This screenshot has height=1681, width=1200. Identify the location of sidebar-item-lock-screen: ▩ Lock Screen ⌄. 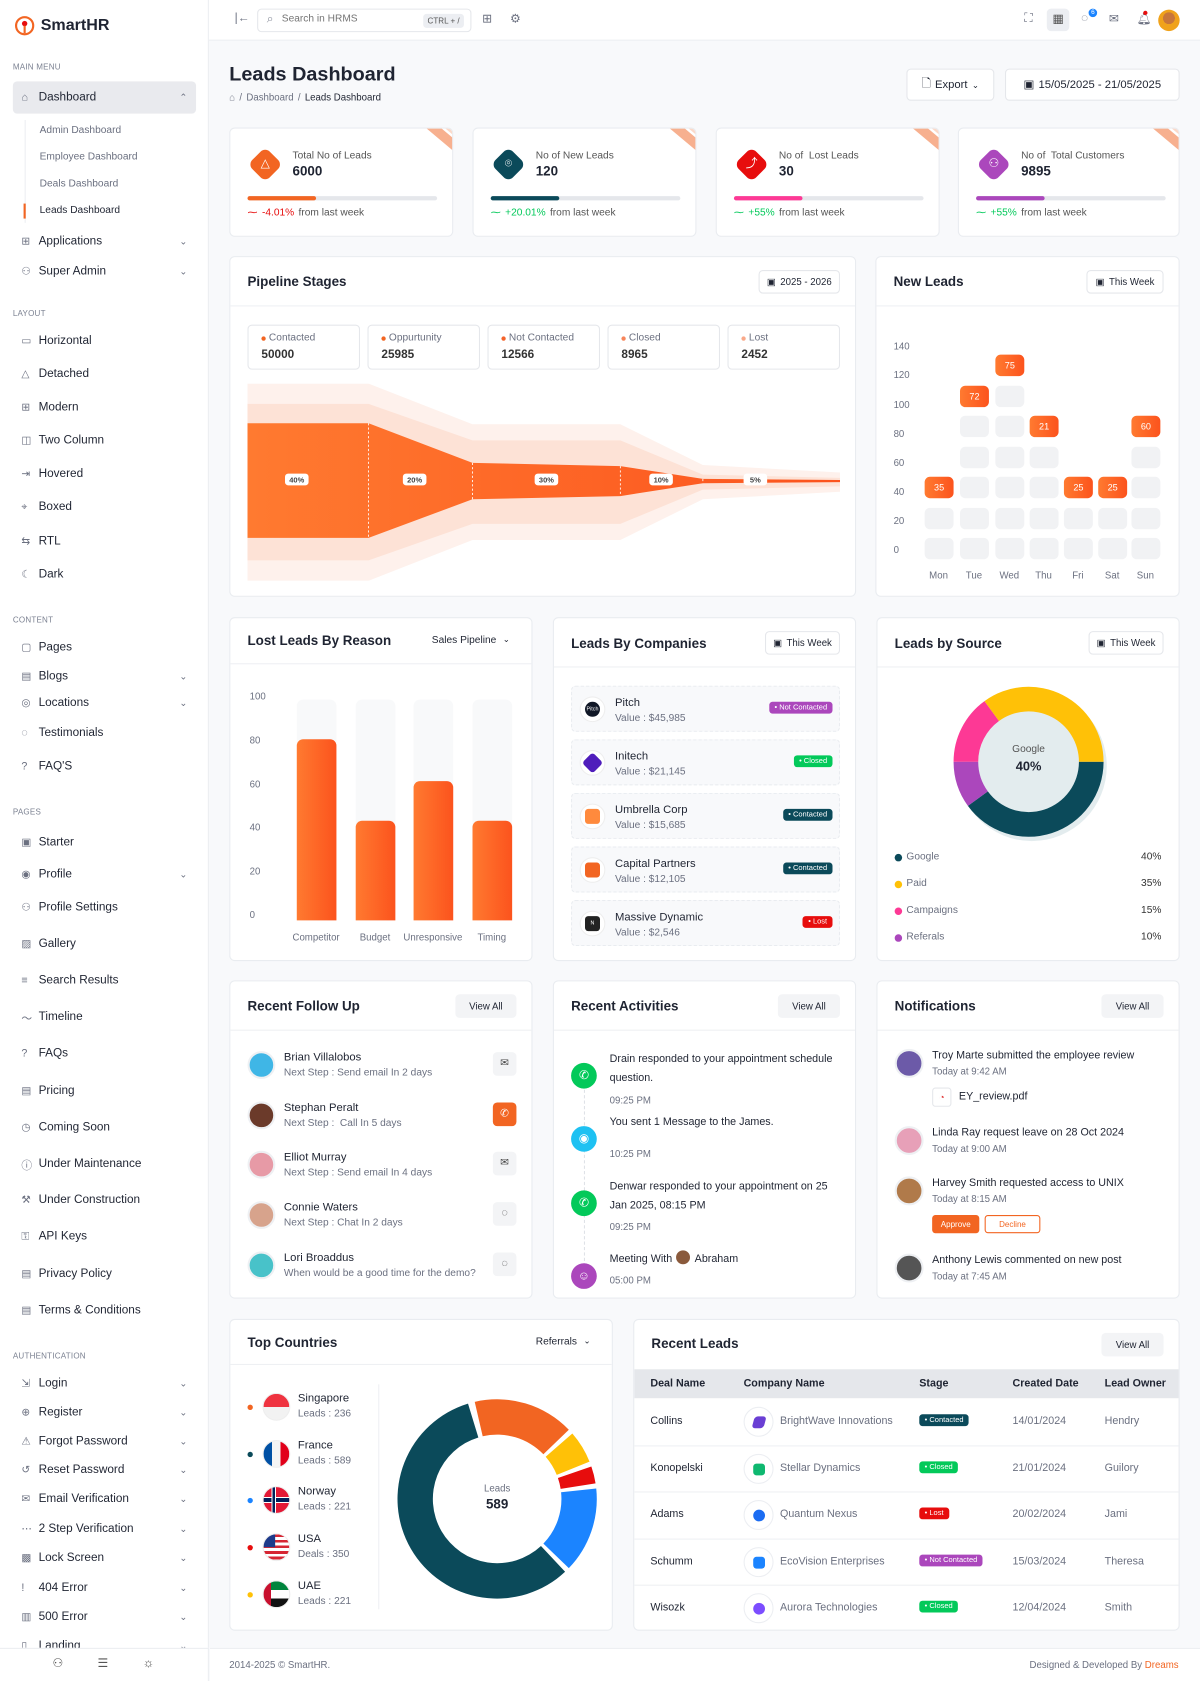
(104, 1558).